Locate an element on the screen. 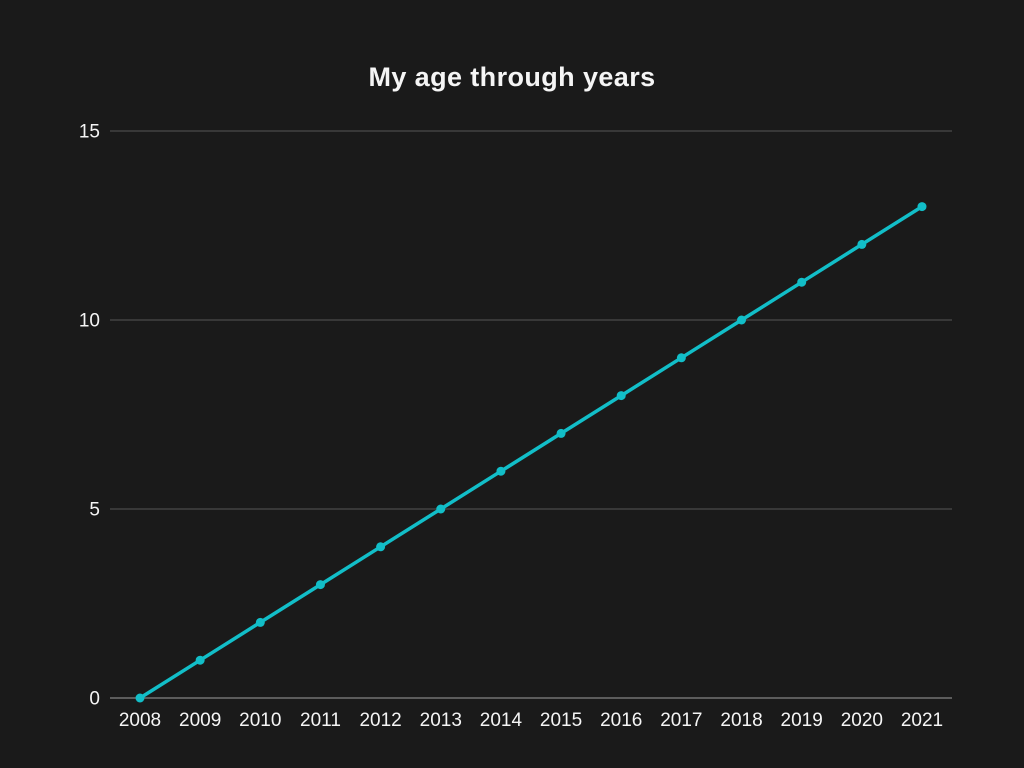  chart-title: My age through years is located at coordinates (512, 77).